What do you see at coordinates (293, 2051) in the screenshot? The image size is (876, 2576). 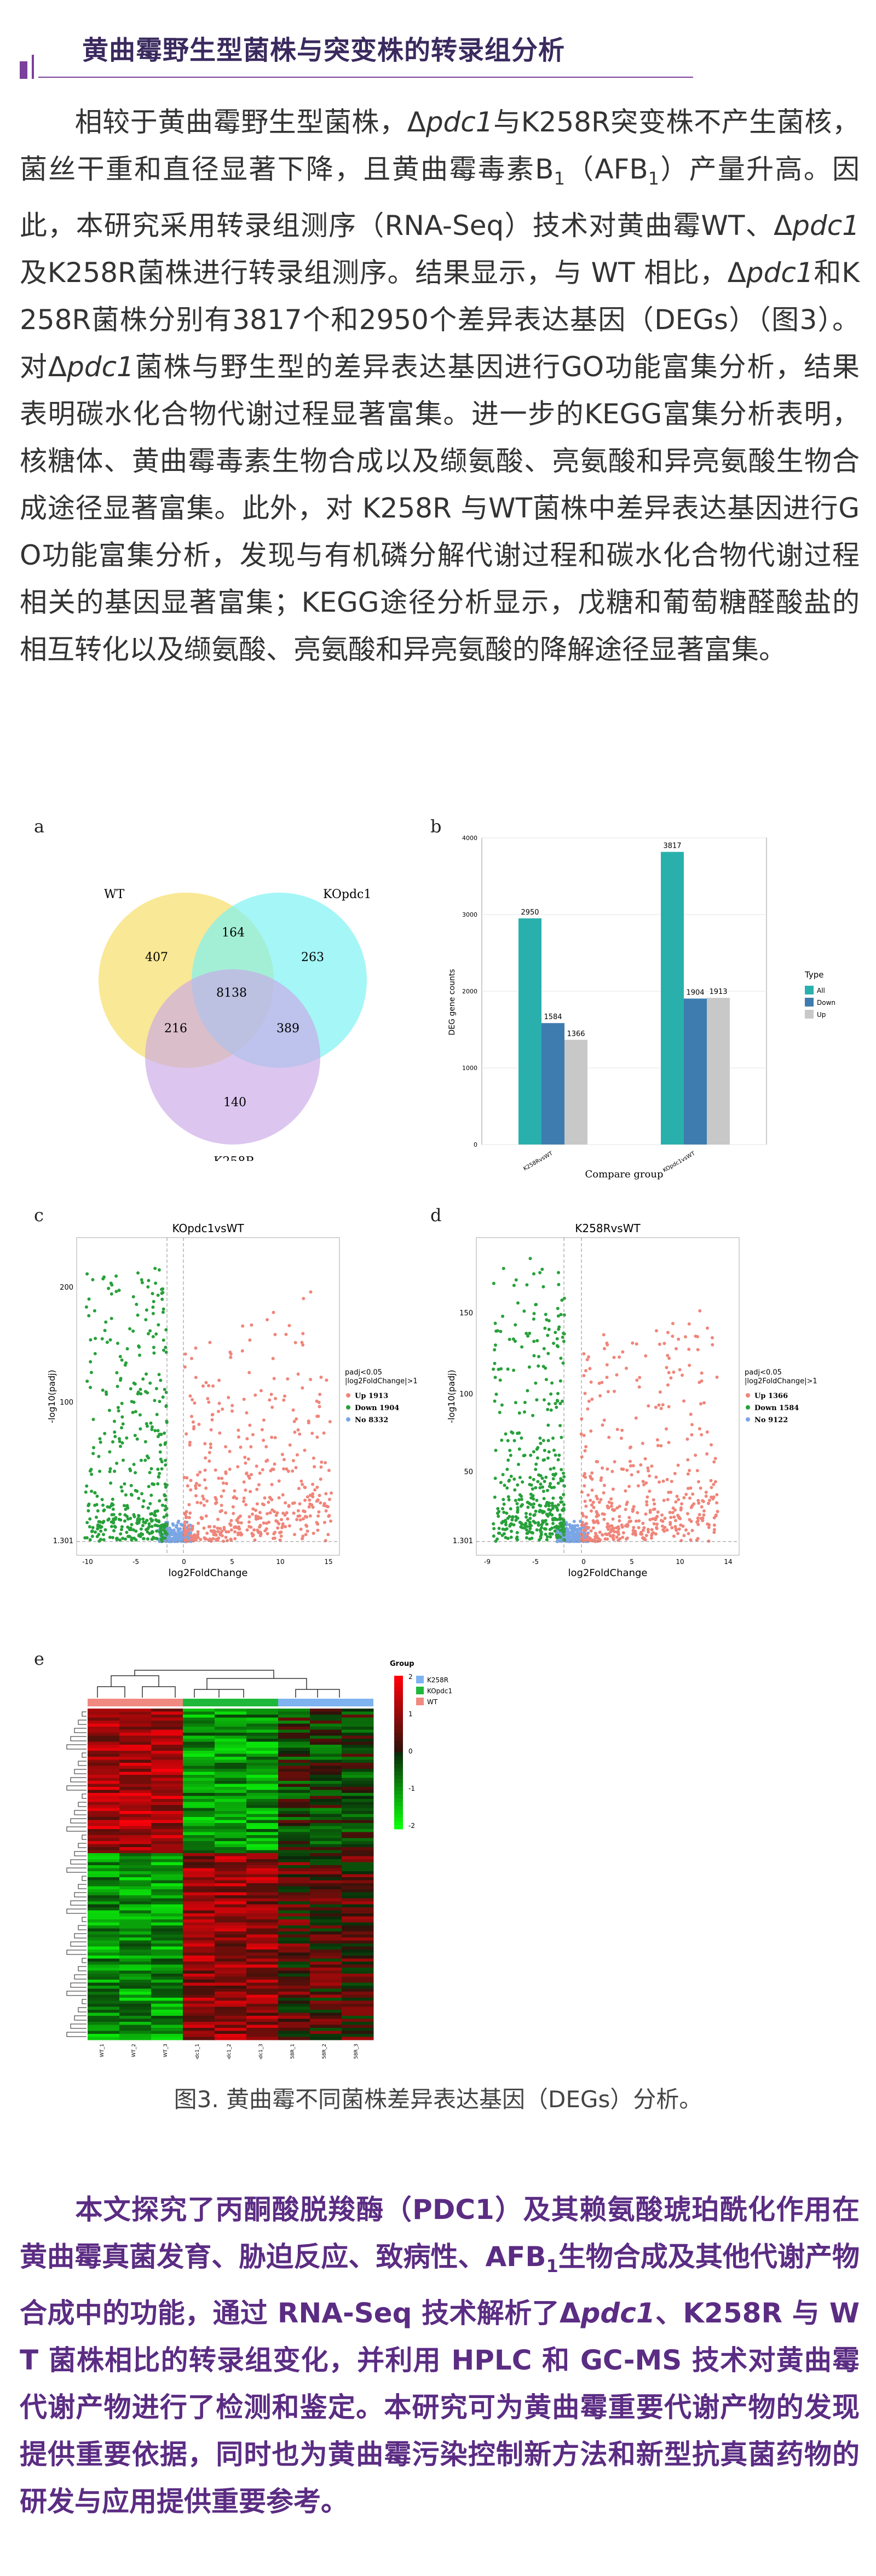 I see `heatmap-column-label: K258R_1` at bounding box center [293, 2051].